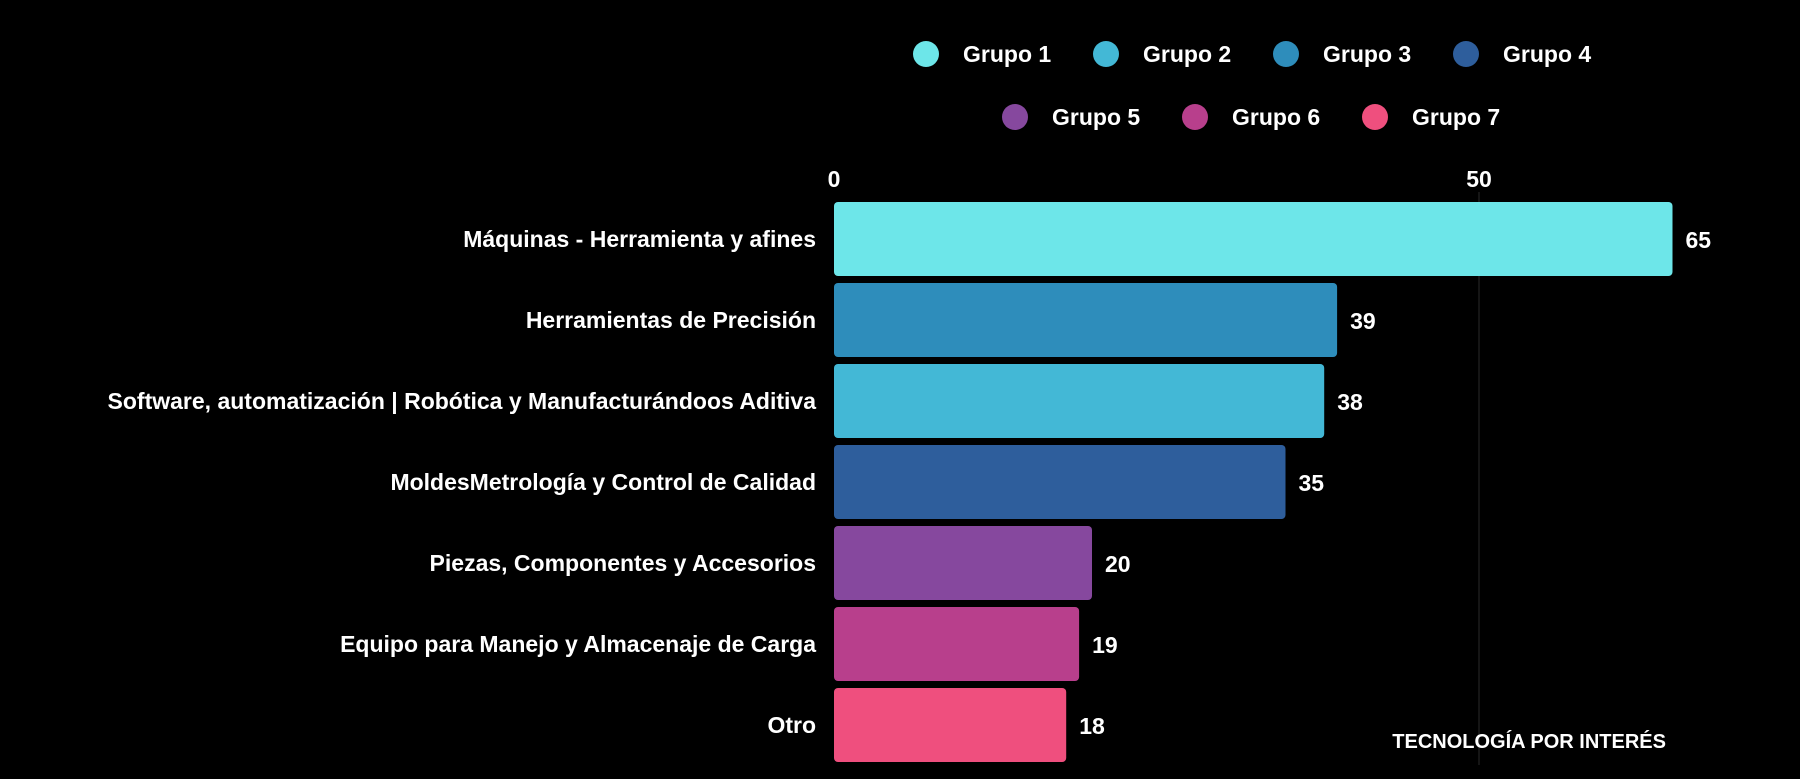  What do you see at coordinates (1092, 726) in the screenshot?
I see `value-label: 18` at bounding box center [1092, 726].